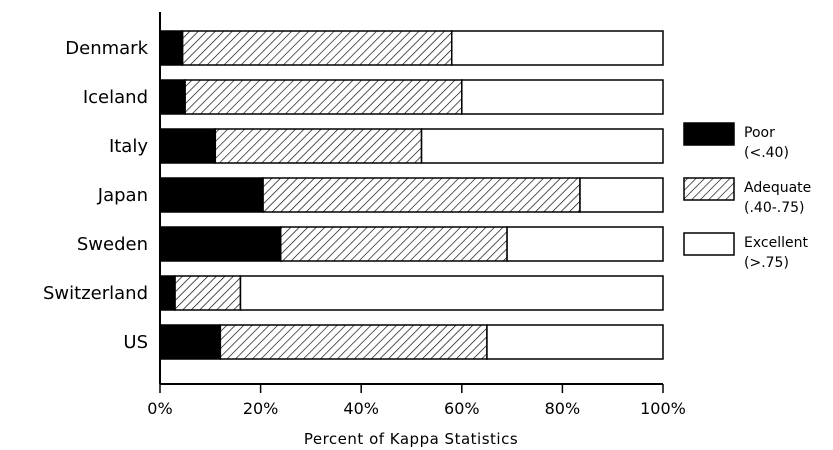  I want to click on x-tick-label: 80%, so click(563, 408).